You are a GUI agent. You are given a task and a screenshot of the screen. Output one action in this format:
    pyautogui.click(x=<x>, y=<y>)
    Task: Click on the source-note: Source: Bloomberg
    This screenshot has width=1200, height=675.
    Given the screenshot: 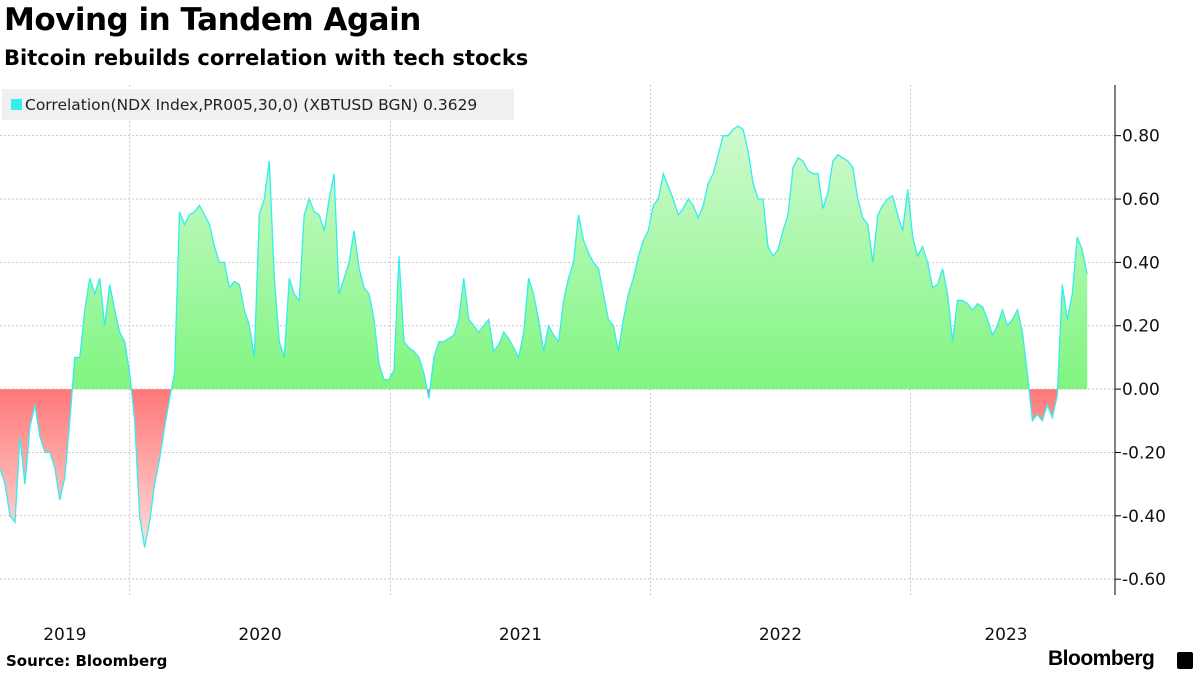 What is the action you would take?
    pyautogui.click(x=87, y=661)
    